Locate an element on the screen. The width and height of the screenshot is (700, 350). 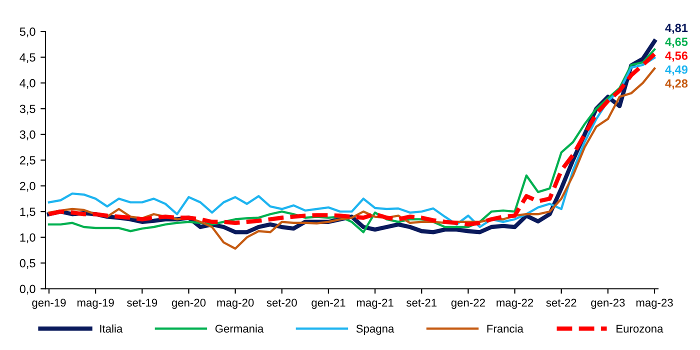
x-tick-label: mag-21 is located at coordinates (375, 303).